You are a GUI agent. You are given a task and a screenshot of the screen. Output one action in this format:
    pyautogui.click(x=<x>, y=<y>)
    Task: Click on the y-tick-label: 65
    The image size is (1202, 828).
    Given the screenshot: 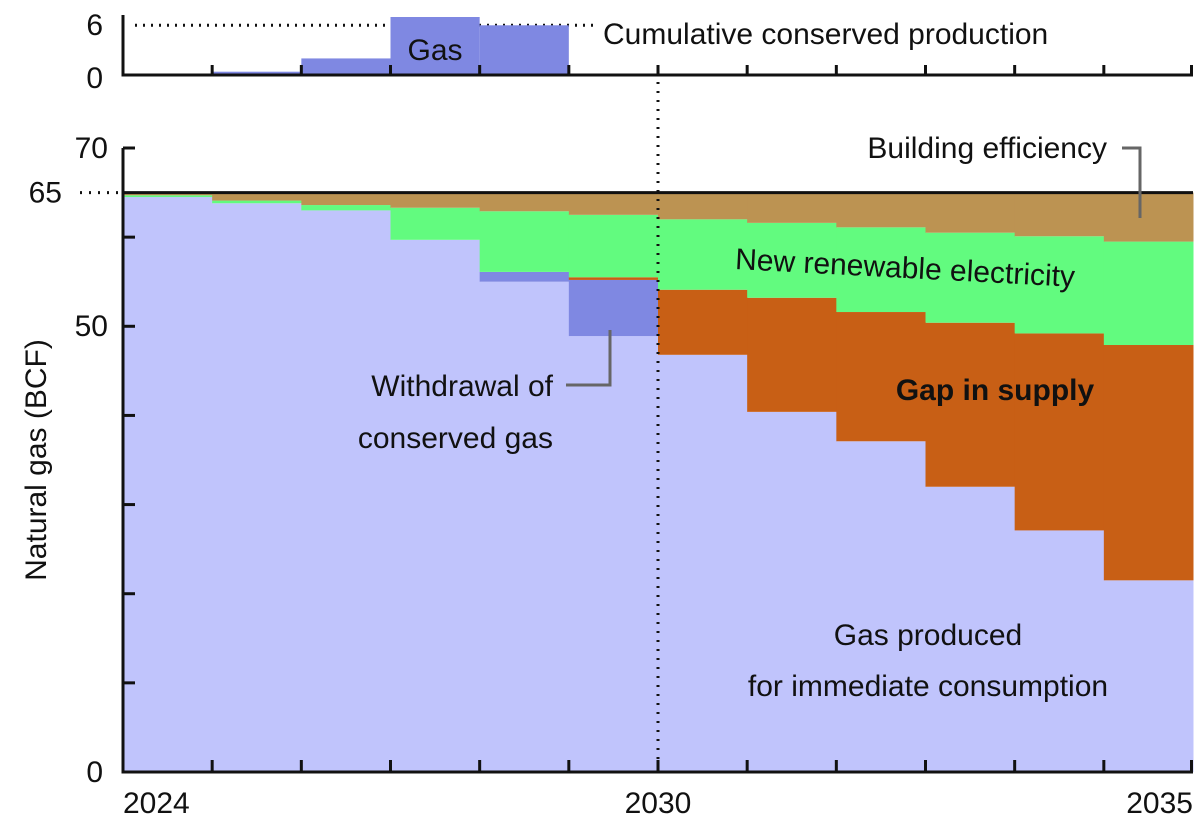 What is the action you would take?
    pyautogui.click(x=45, y=192)
    